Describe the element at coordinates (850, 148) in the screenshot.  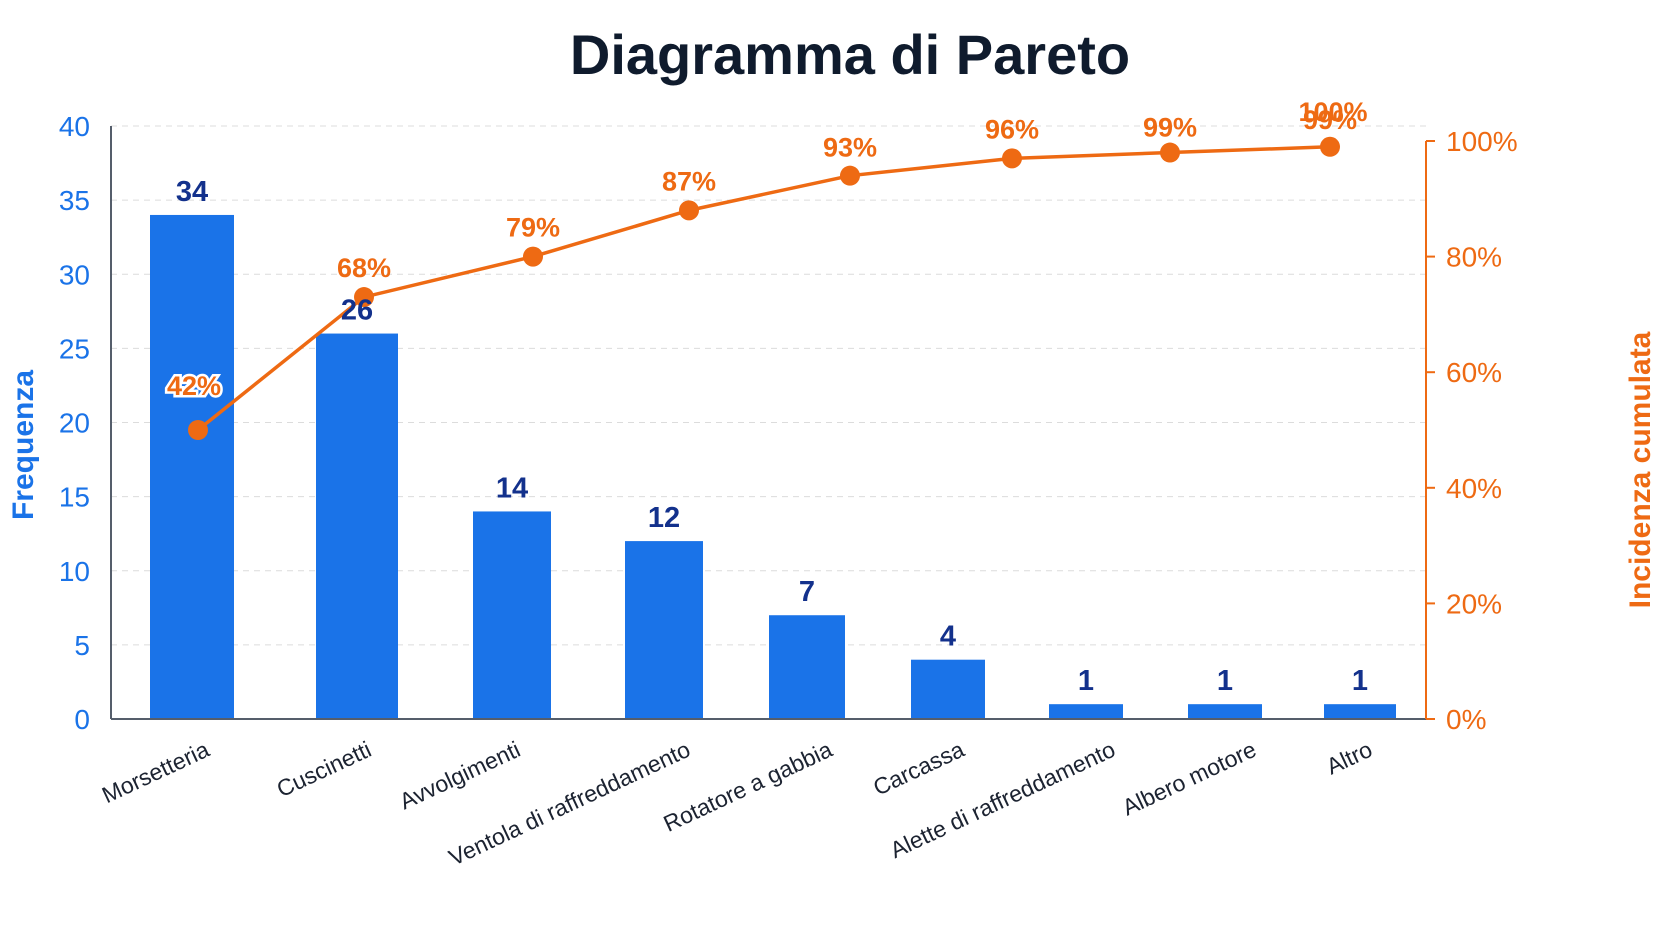
I see `cumulative-percent-label: 93%` at that location.